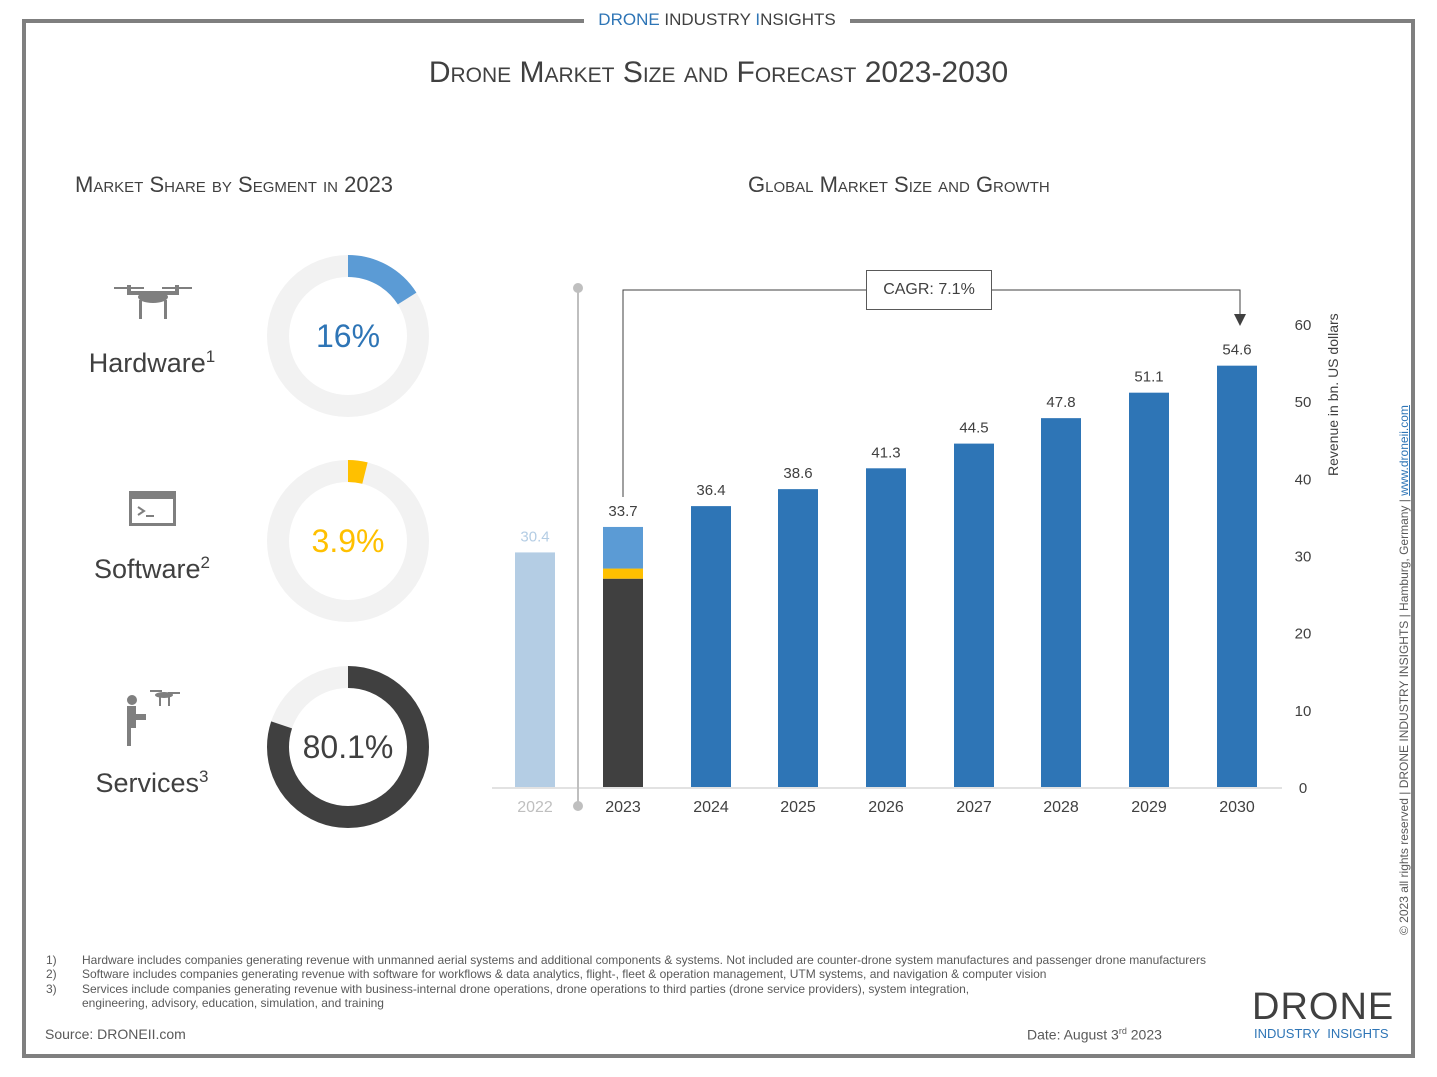 The image size is (1437, 1077). I want to click on bar-2026, so click(886, 627).